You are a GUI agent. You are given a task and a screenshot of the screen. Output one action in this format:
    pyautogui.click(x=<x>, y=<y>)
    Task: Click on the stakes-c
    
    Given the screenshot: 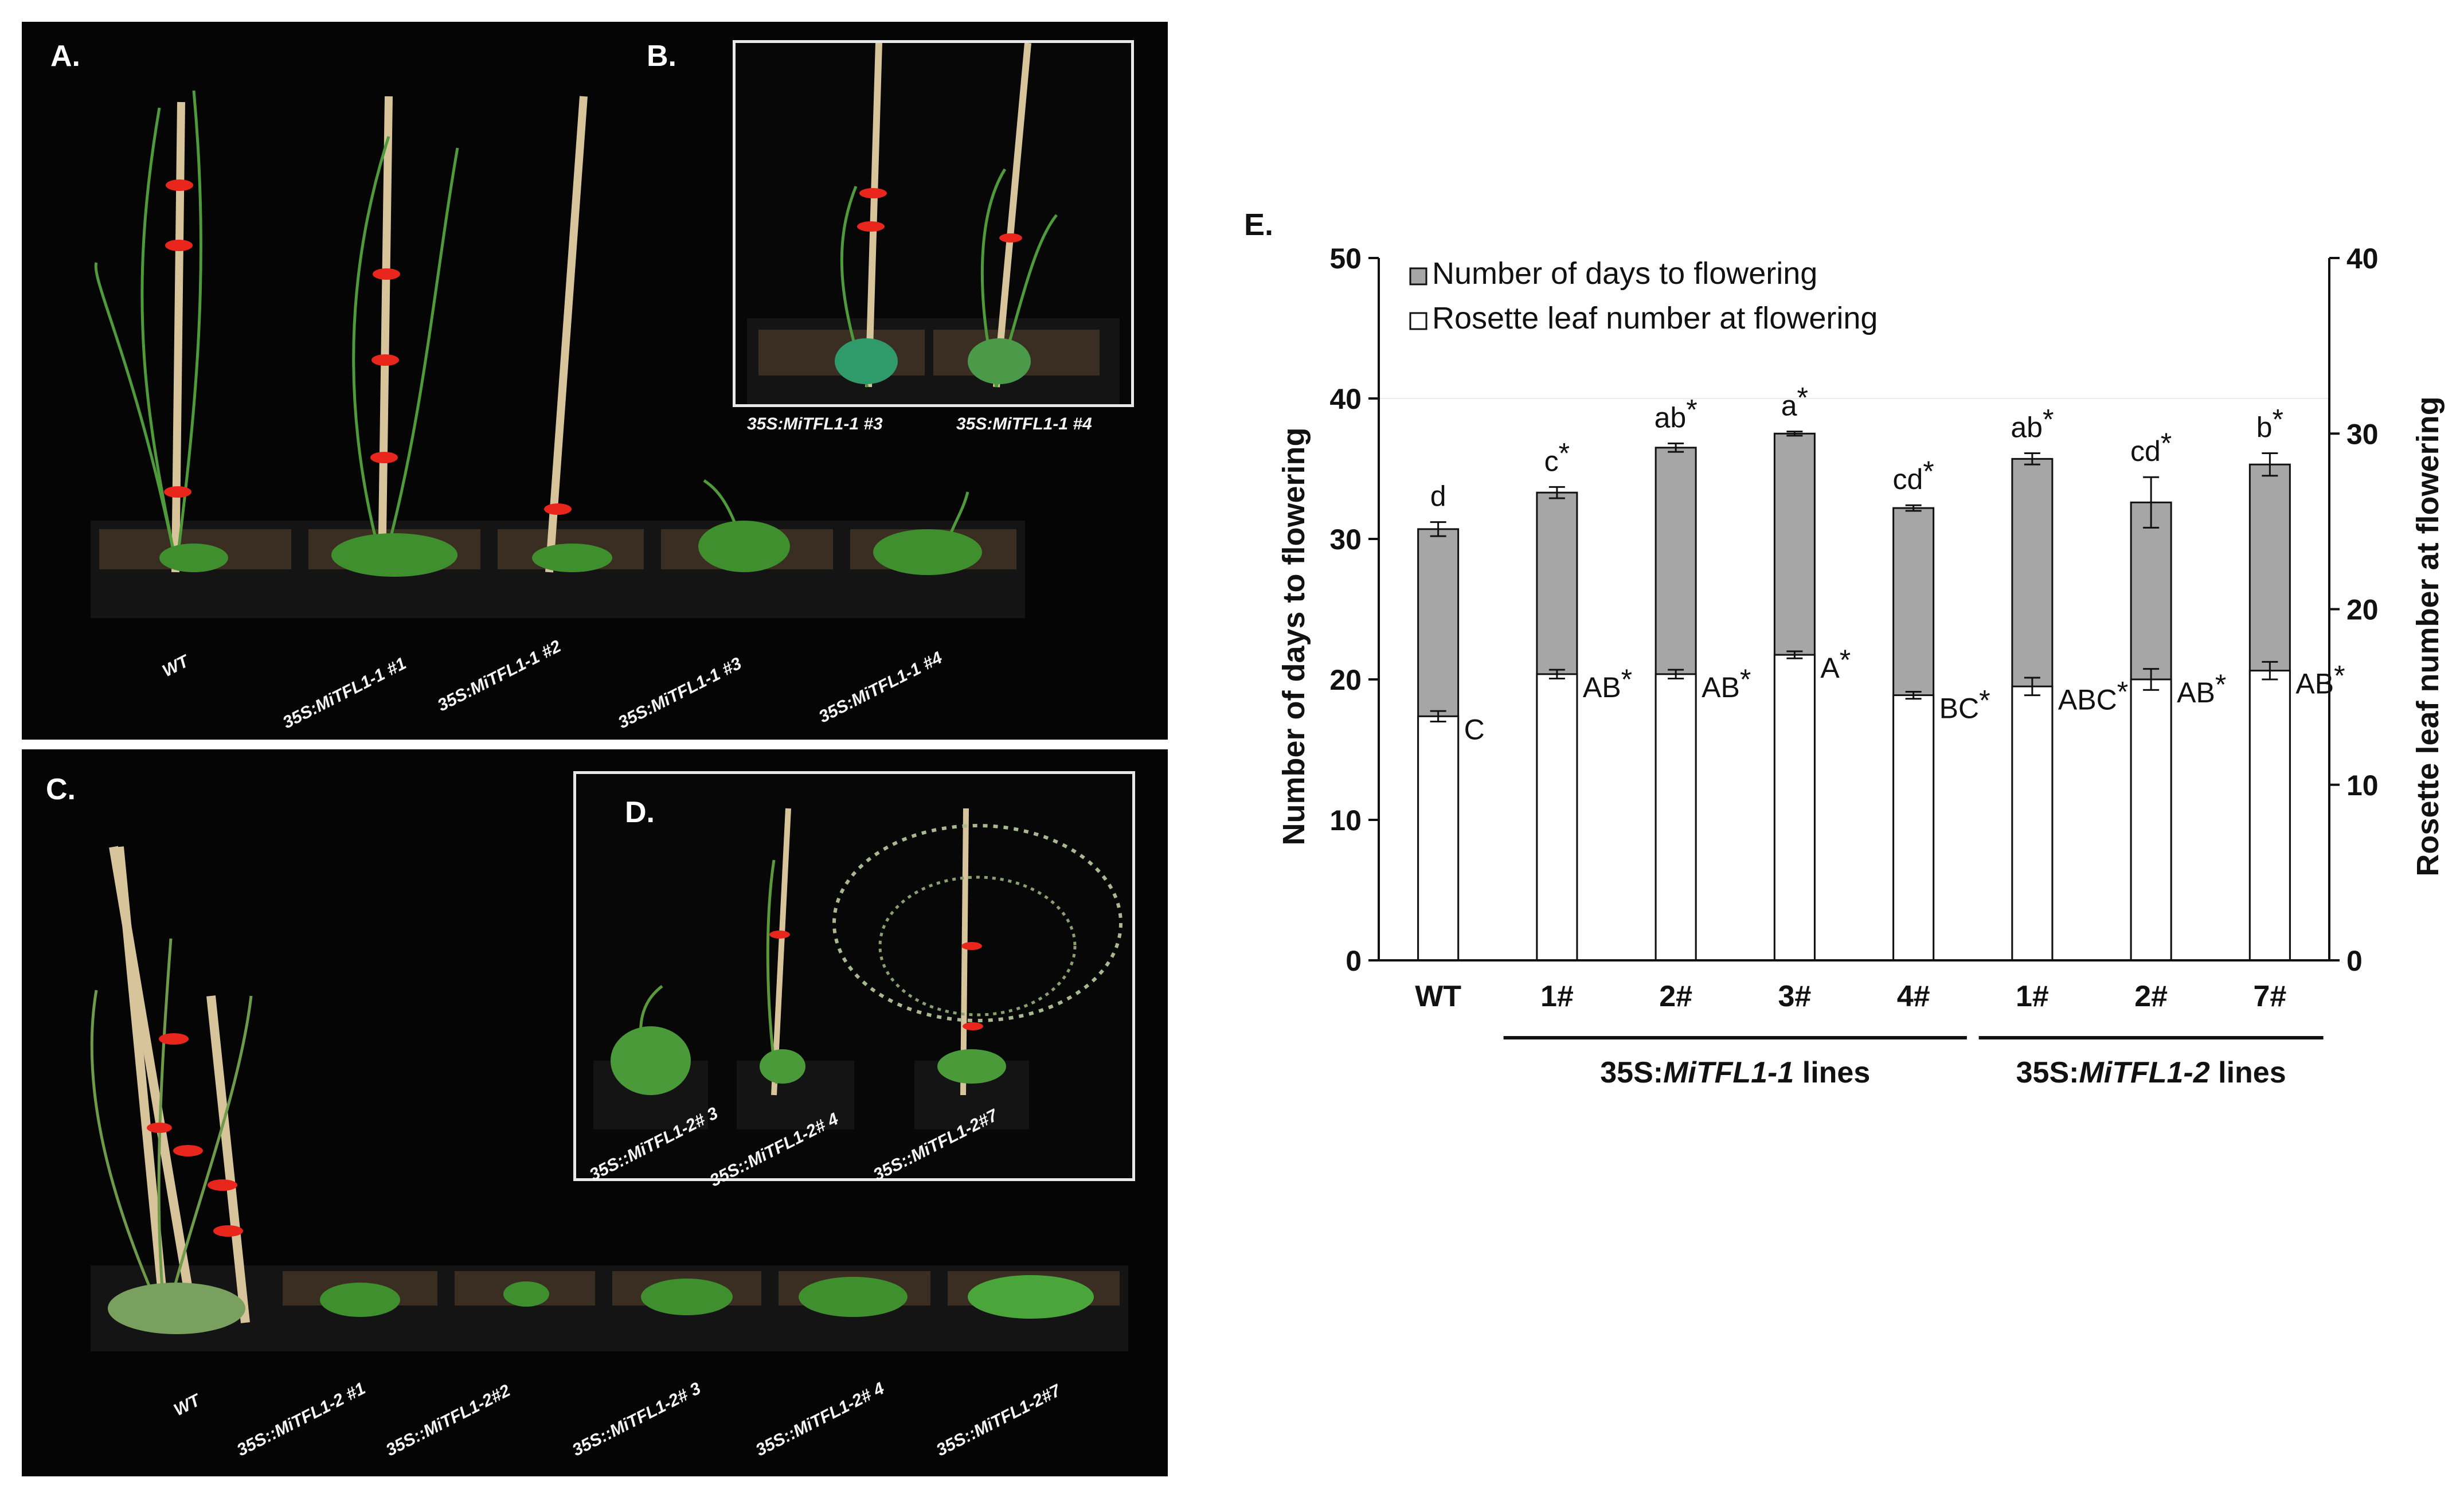 What is the action you would take?
    pyautogui.click(x=179, y=1085)
    